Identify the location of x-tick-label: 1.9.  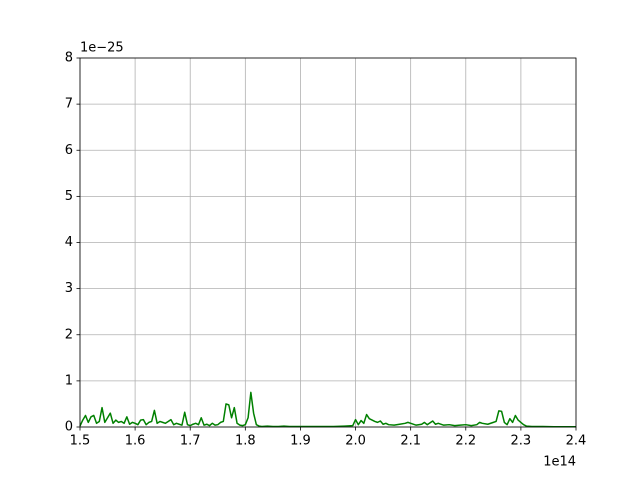
(300, 441).